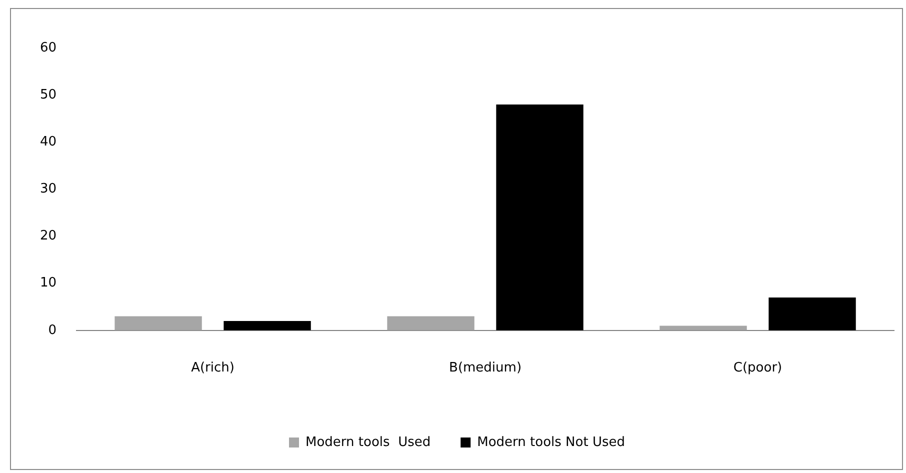 The image size is (906, 473). What do you see at coordinates (48, 142) in the screenshot?
I see `y-tick-label: 40` at bounding box center [48, 142].